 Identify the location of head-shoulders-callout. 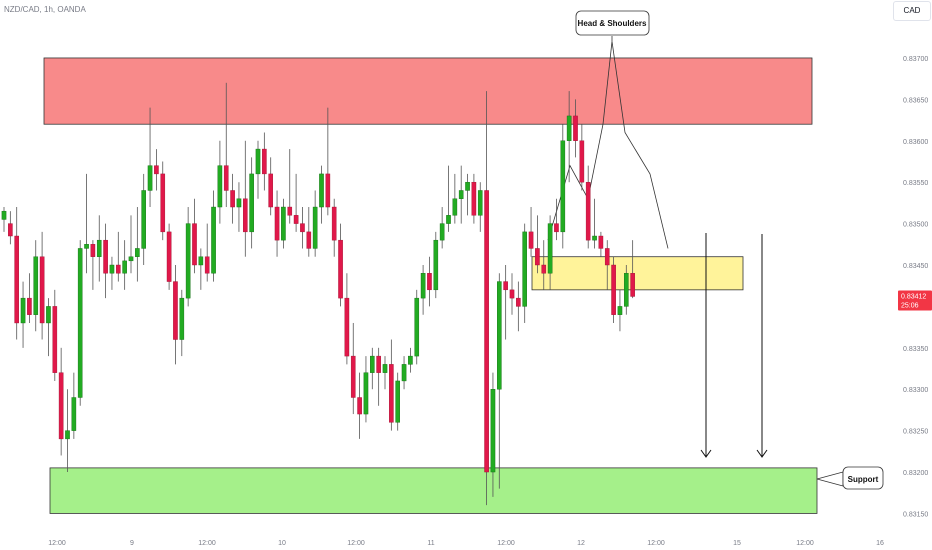
(612, 23).